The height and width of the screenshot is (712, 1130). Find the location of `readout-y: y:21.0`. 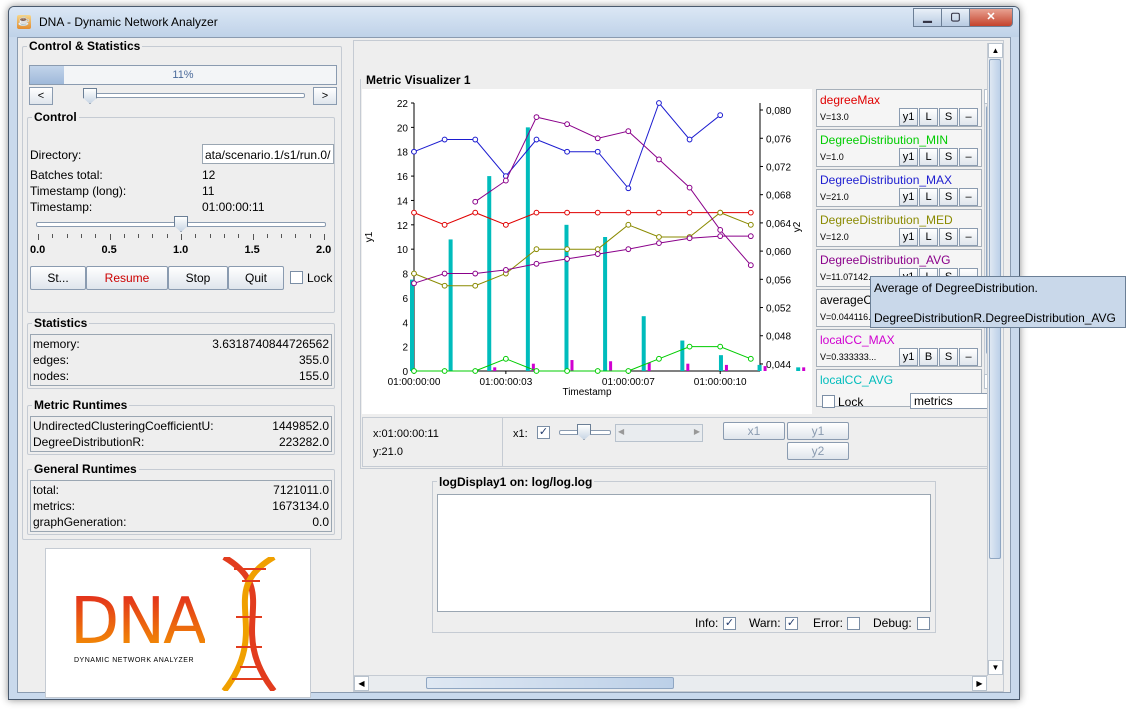

readout-y: y:21.0 is located at coordinates (388, 452).